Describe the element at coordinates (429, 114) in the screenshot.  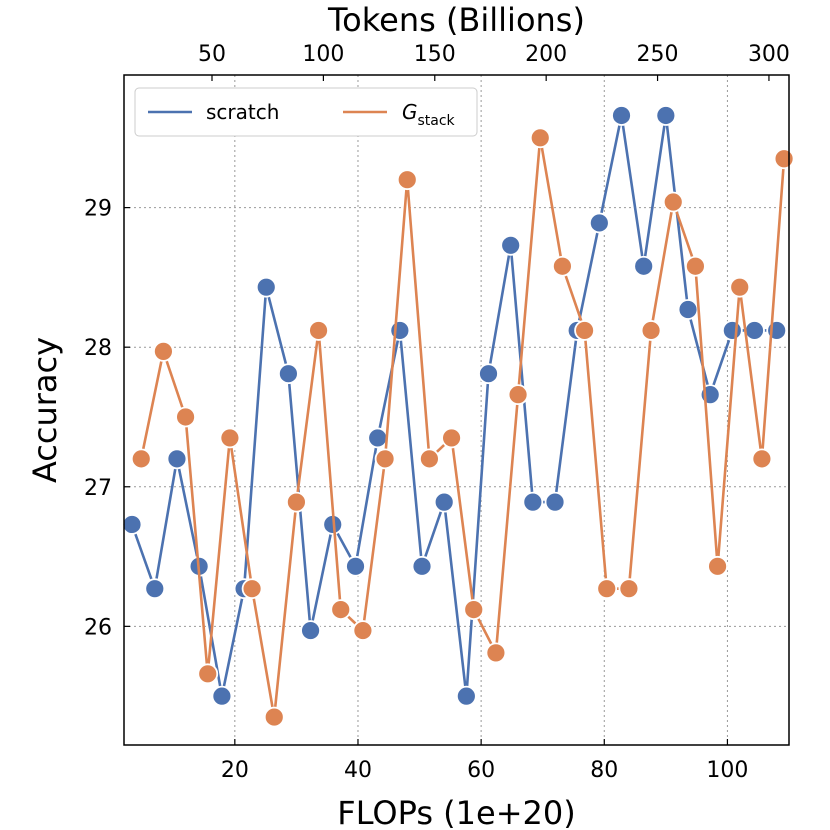
I see `legend-label-gstack: Gstack` at that location.